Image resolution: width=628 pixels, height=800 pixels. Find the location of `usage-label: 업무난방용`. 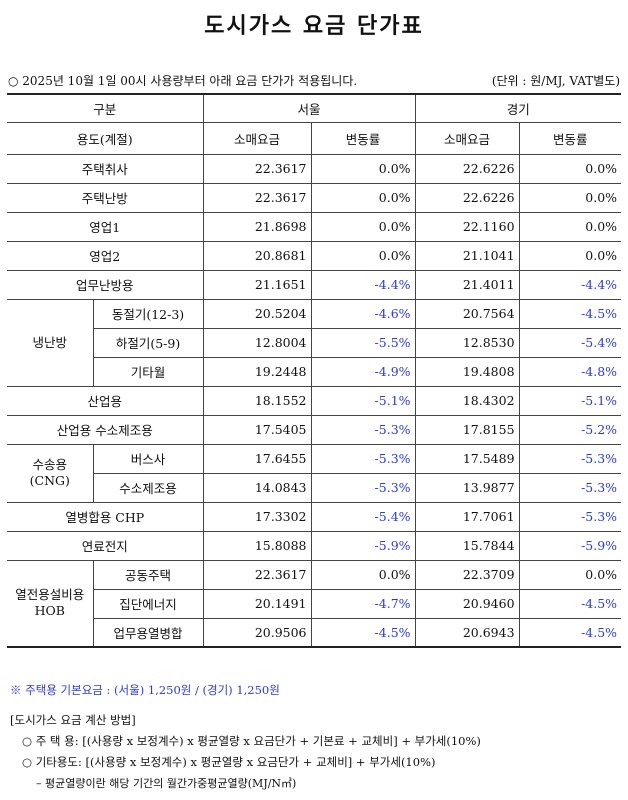

usage-label: 업무난방용 is located at coordinates (105, 284).